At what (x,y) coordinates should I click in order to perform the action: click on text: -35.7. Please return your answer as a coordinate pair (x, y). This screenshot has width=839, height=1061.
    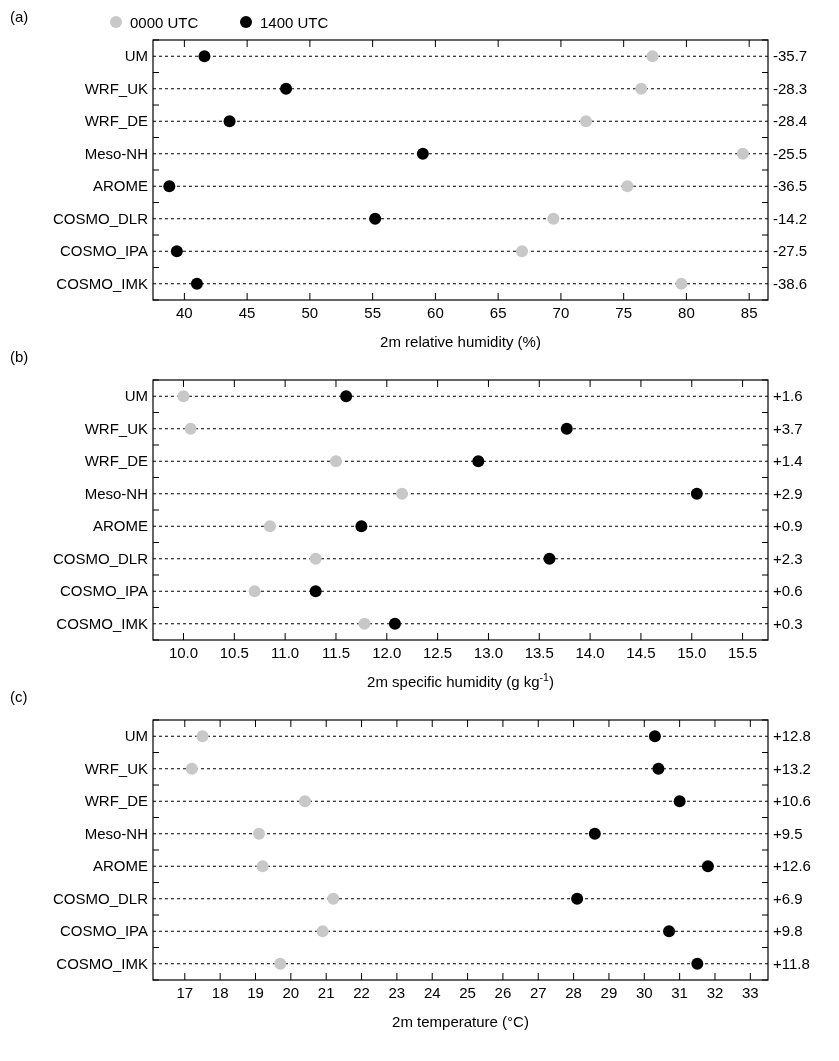
    Looking at the image, I should click on (790, 56).